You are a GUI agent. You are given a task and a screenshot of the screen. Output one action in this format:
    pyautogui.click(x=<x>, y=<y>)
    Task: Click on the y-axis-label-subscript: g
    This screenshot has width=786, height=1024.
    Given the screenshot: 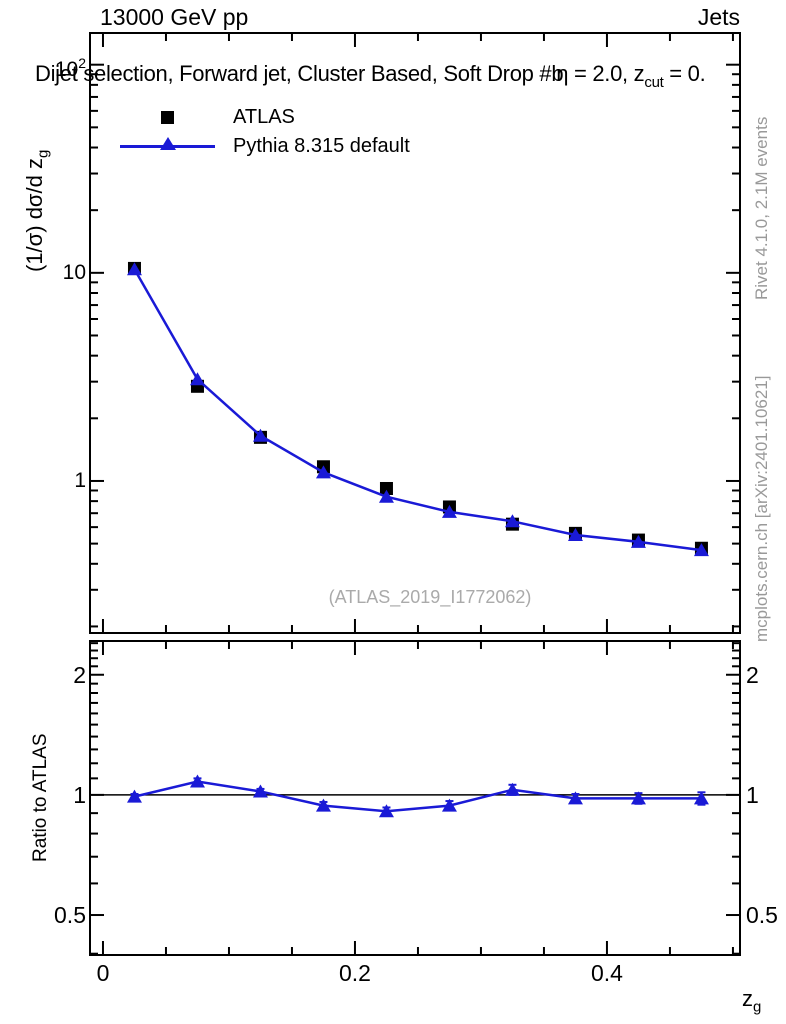 What is the action you would take?
    pyautogui.click(x=43, y=154)
    